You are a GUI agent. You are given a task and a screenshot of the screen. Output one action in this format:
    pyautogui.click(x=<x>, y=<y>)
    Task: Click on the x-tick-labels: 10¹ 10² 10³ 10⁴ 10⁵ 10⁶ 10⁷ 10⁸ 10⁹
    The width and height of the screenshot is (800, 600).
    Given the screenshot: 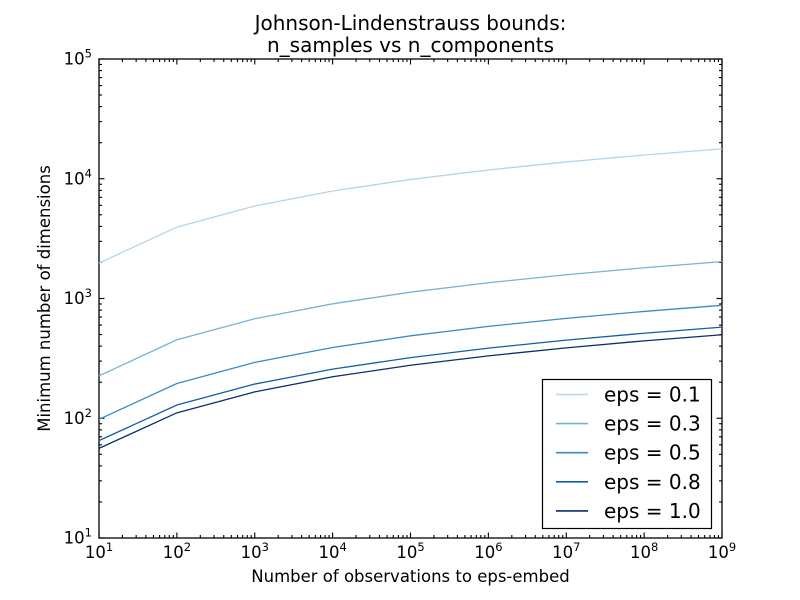 What is the action you would take?
    pyautogui.click(x=410, y=551)
    